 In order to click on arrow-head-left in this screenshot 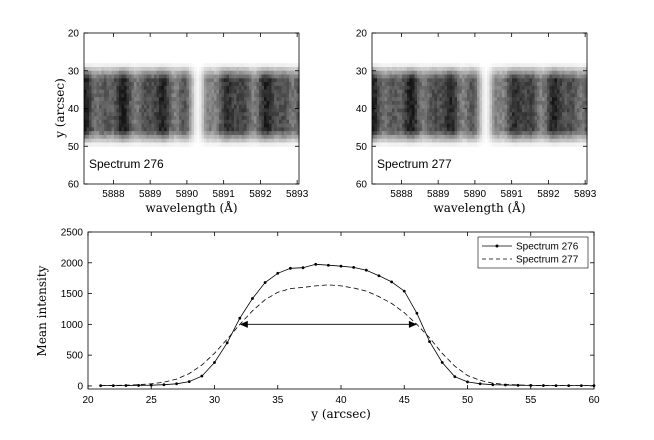, I will do `click(243, 324)`.